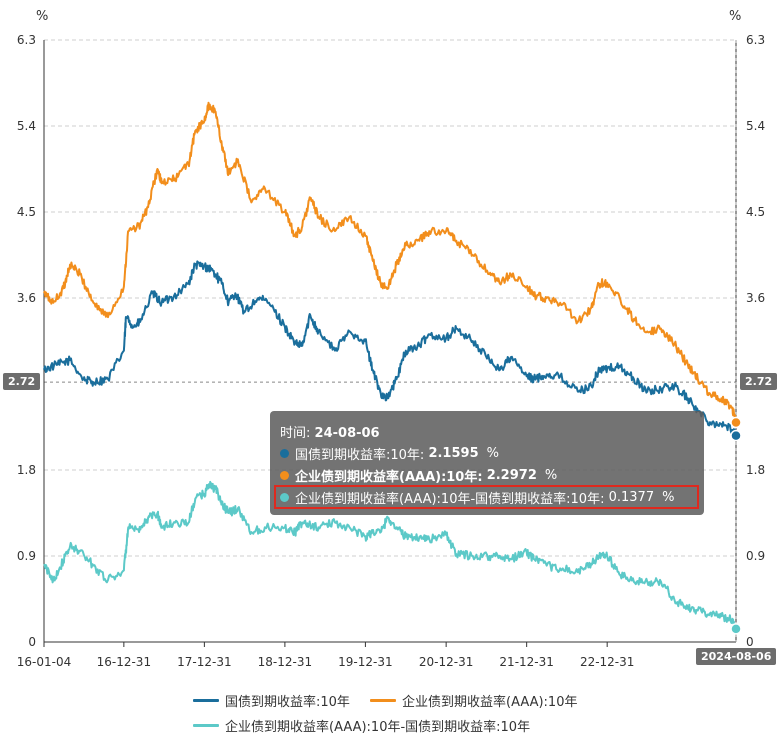  I want to click on x-tick-label: 17-12-31, so click(204, 662).